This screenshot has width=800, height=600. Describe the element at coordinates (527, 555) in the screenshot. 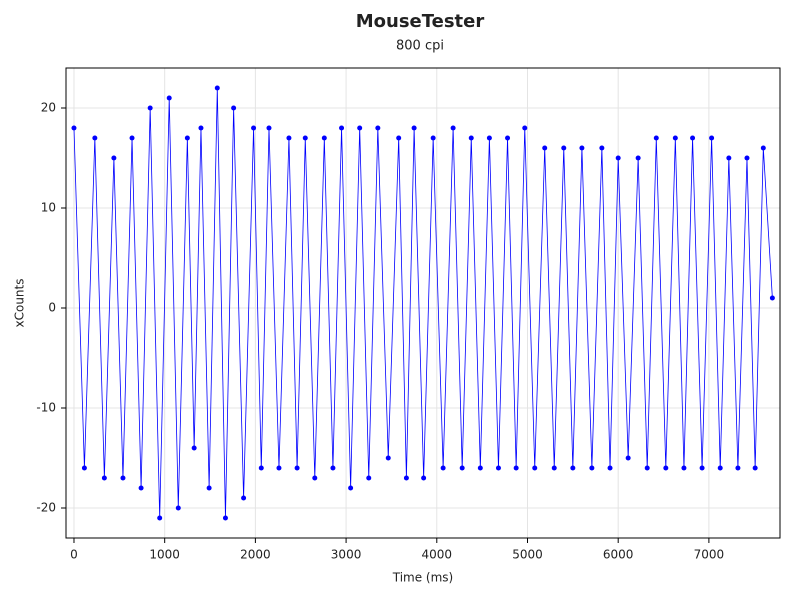

I see `x-tick-label: 5000` at that location.